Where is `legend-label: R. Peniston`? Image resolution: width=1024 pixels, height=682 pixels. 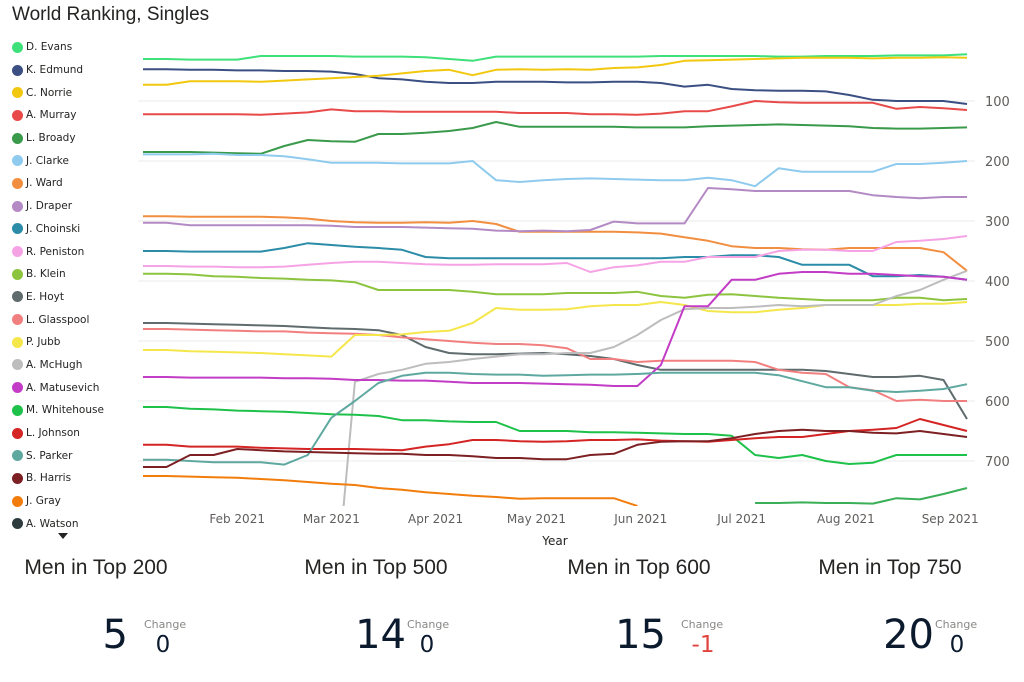 legend-label: R. Peniston is located at coordinates (55, 251).